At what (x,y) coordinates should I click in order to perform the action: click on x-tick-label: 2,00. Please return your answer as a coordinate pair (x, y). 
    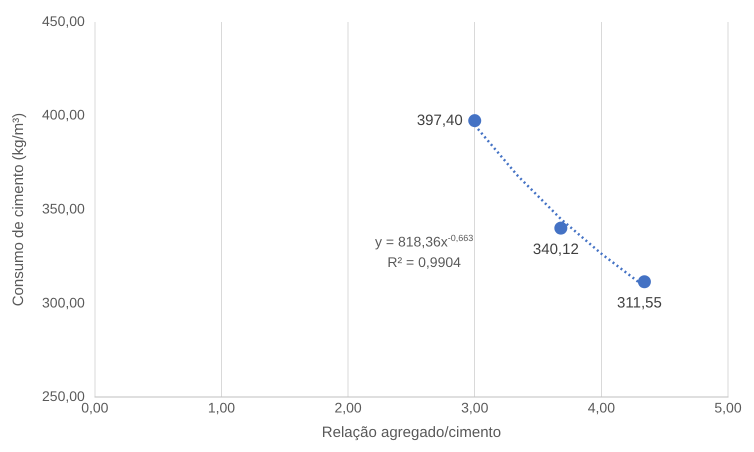
    Looking at the image, I should click on (348, 407).